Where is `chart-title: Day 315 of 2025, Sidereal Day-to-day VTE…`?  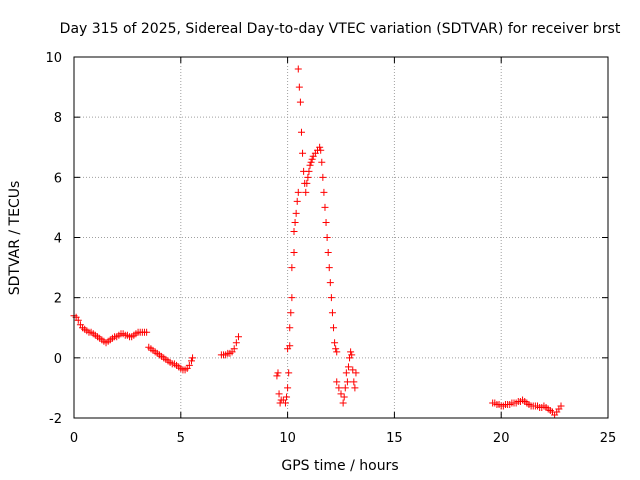 chart-title: Day 315 of 2025, Sidereal Day-to-day VTE… is located at coordinates (340, 29).